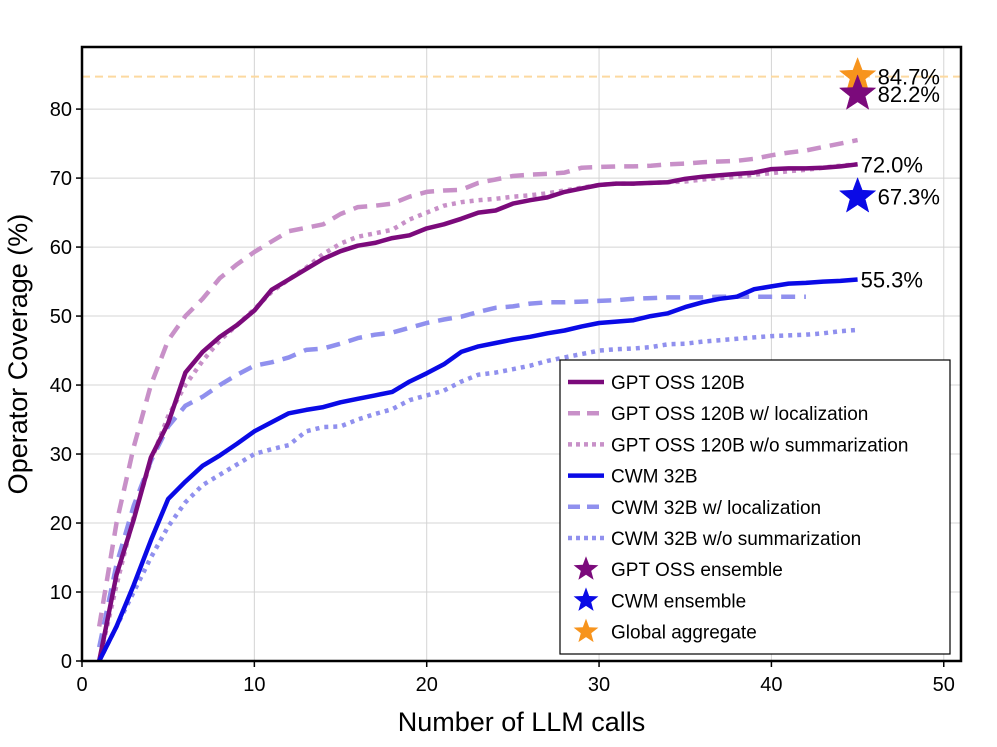 The height and width of the screenshot is (747, 997). I want to click on y-axis-ticks: 0 10 20 30 40 50 60 70 80, so click(66, 386).